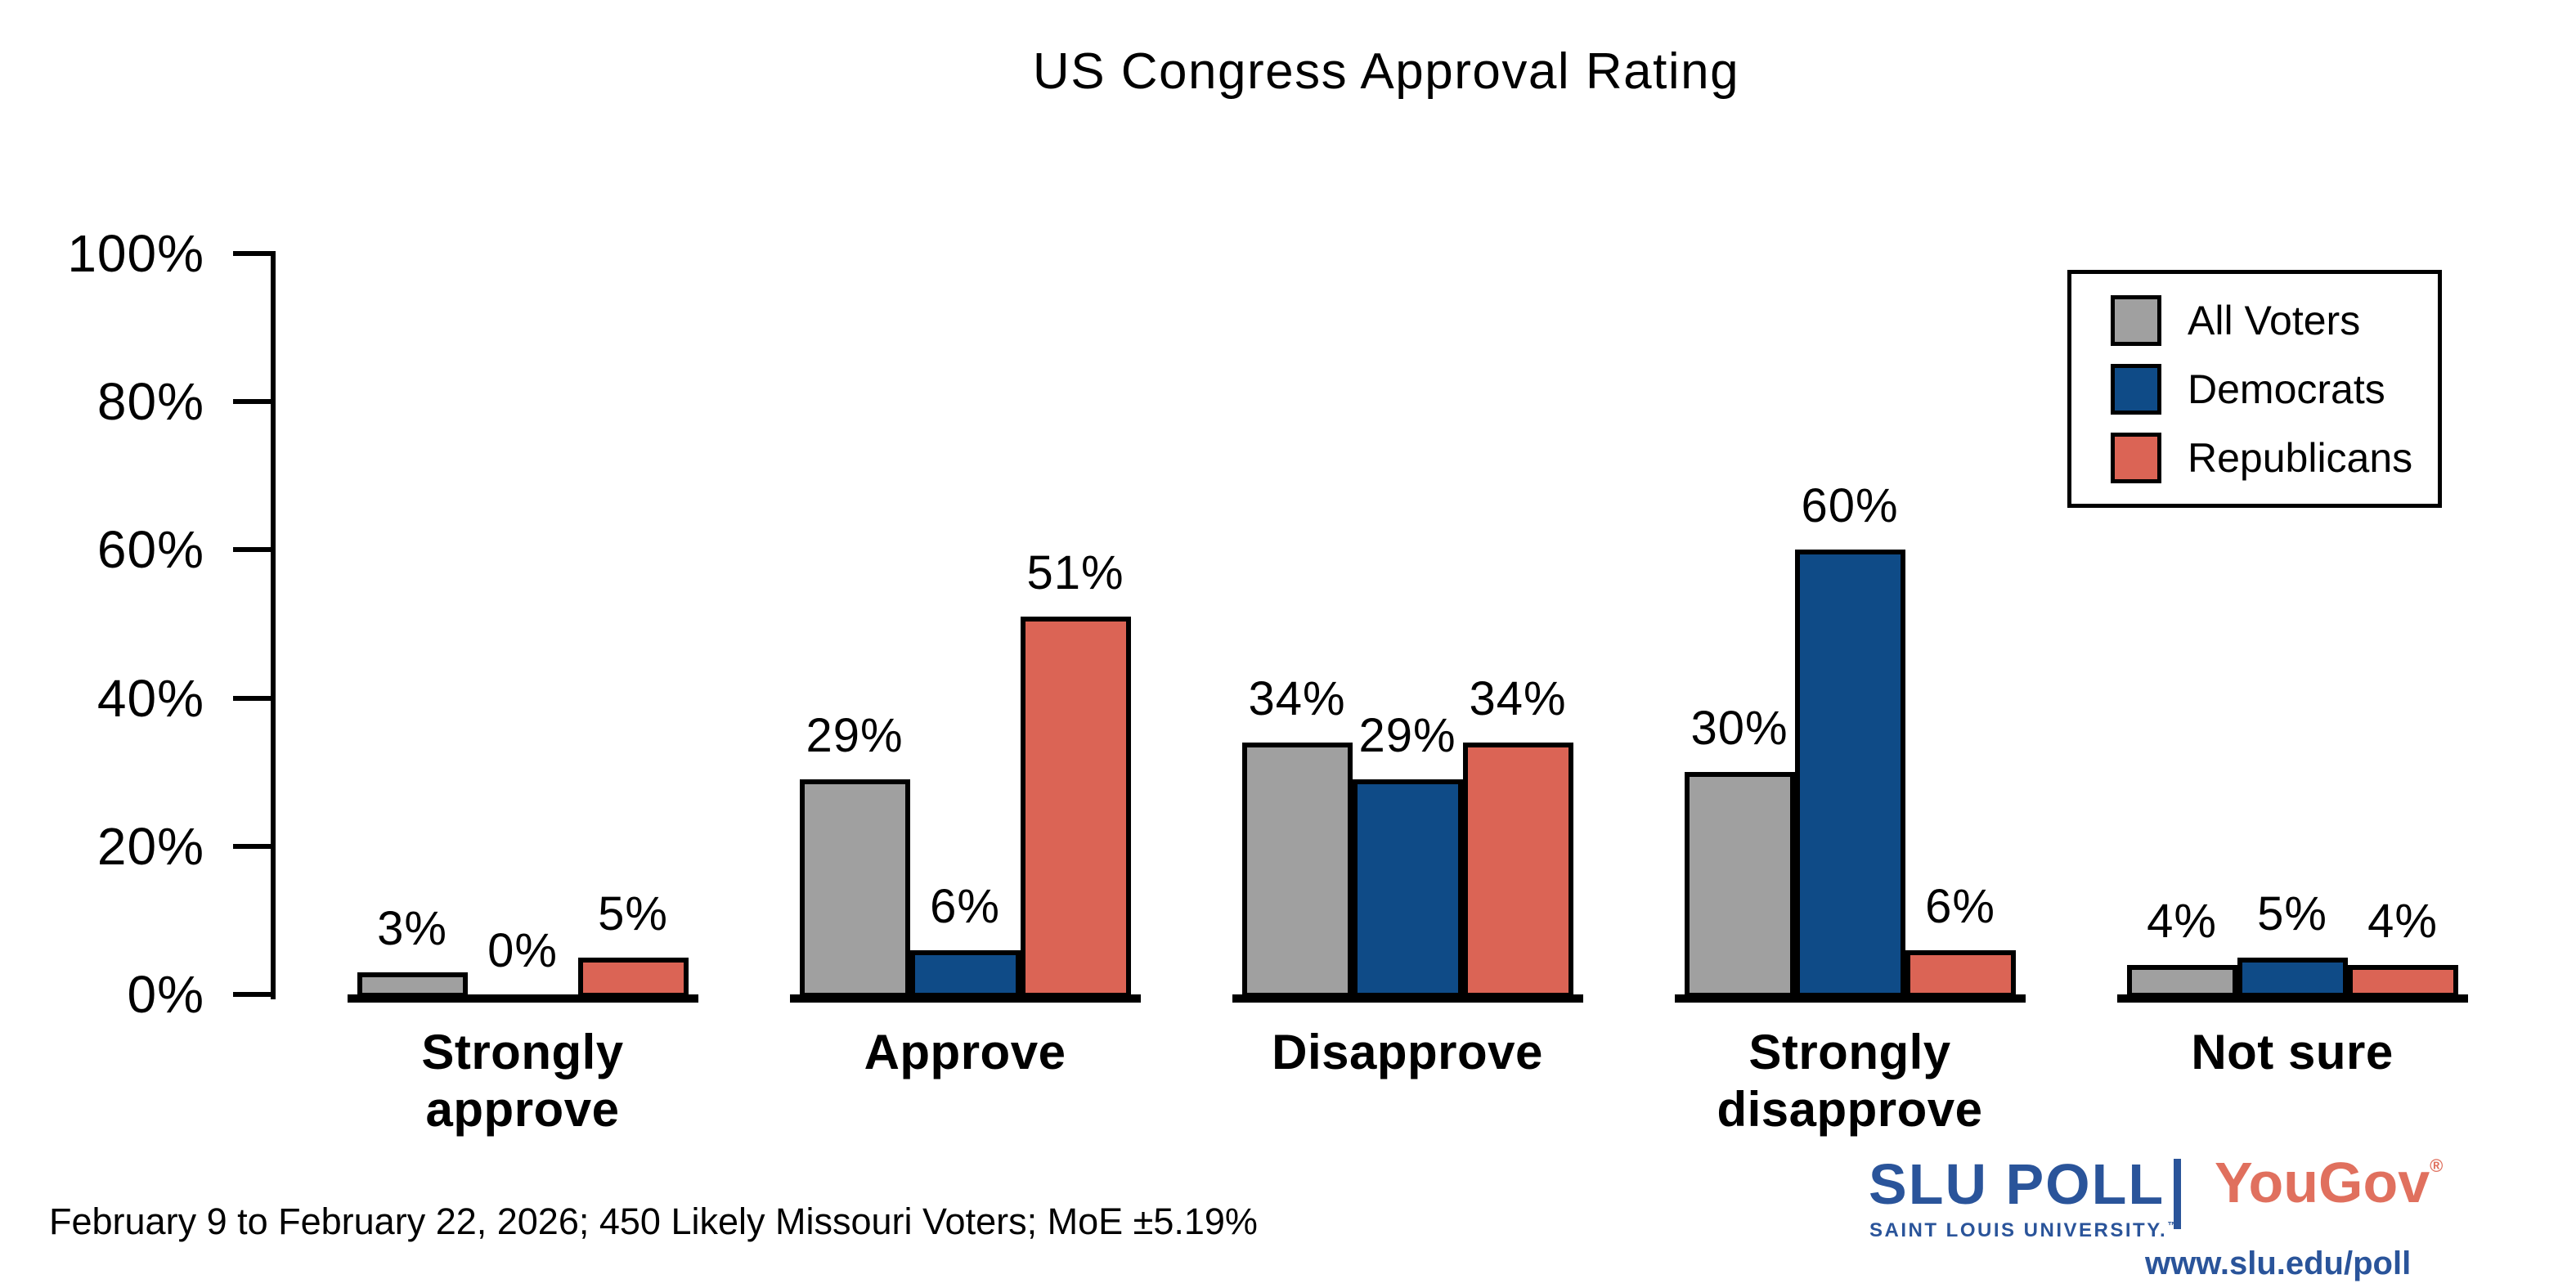 This screenshot has height=1288, width=2576. What do you see at coordinates (2177, 1194) in the screenshot?
I see `logo-separator-bar` at bounding box center [2177, 1194].